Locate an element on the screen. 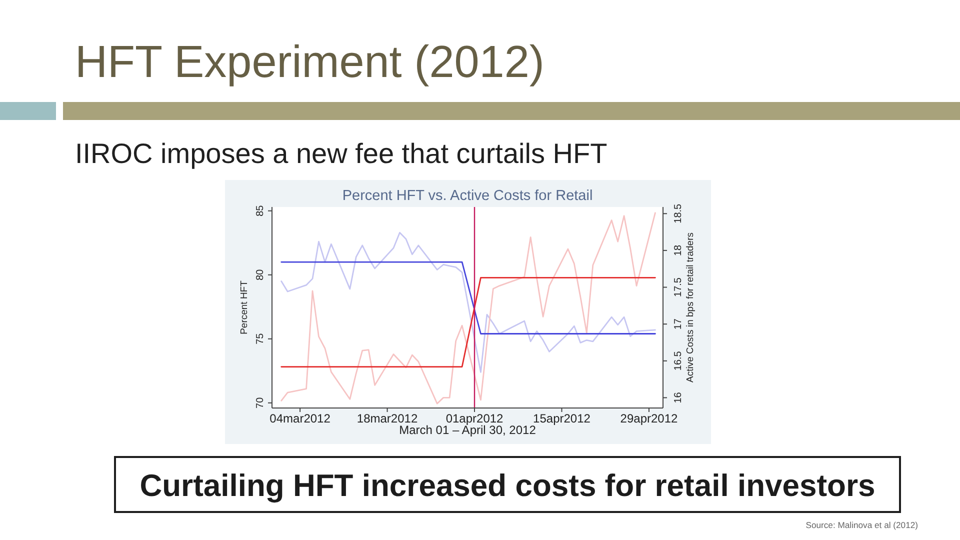  y-tick-label: 70 is located at coordinates (260, 402).